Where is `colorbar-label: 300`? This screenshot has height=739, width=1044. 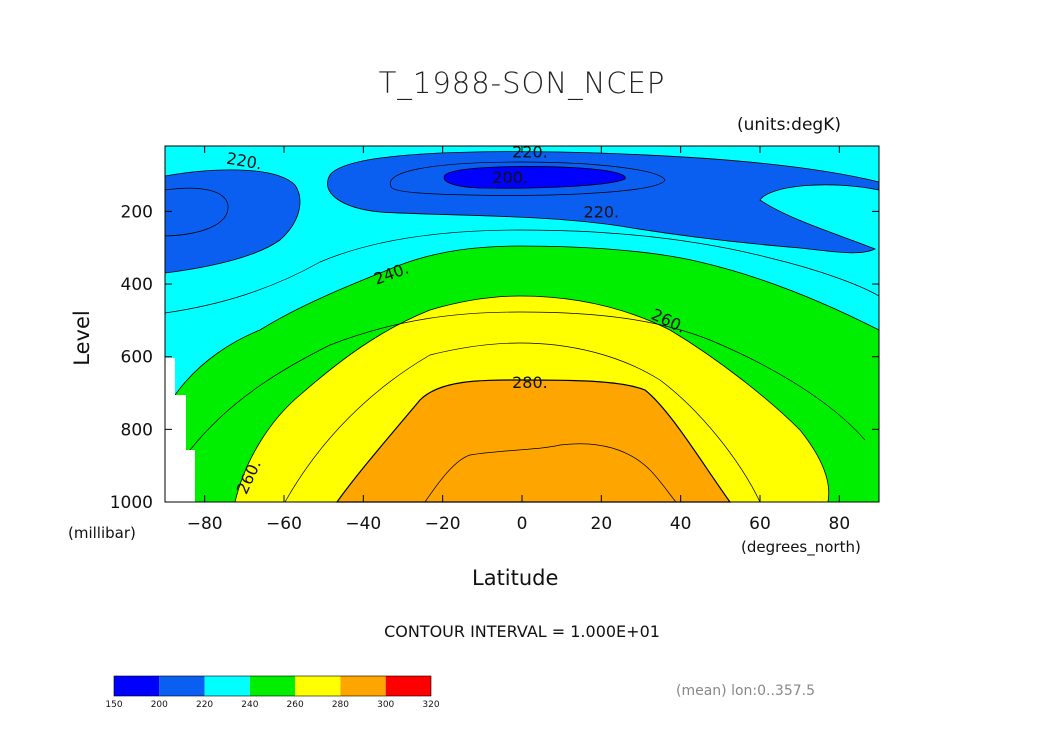
colorbar-label: 300 is located at coordinates (385, 705).